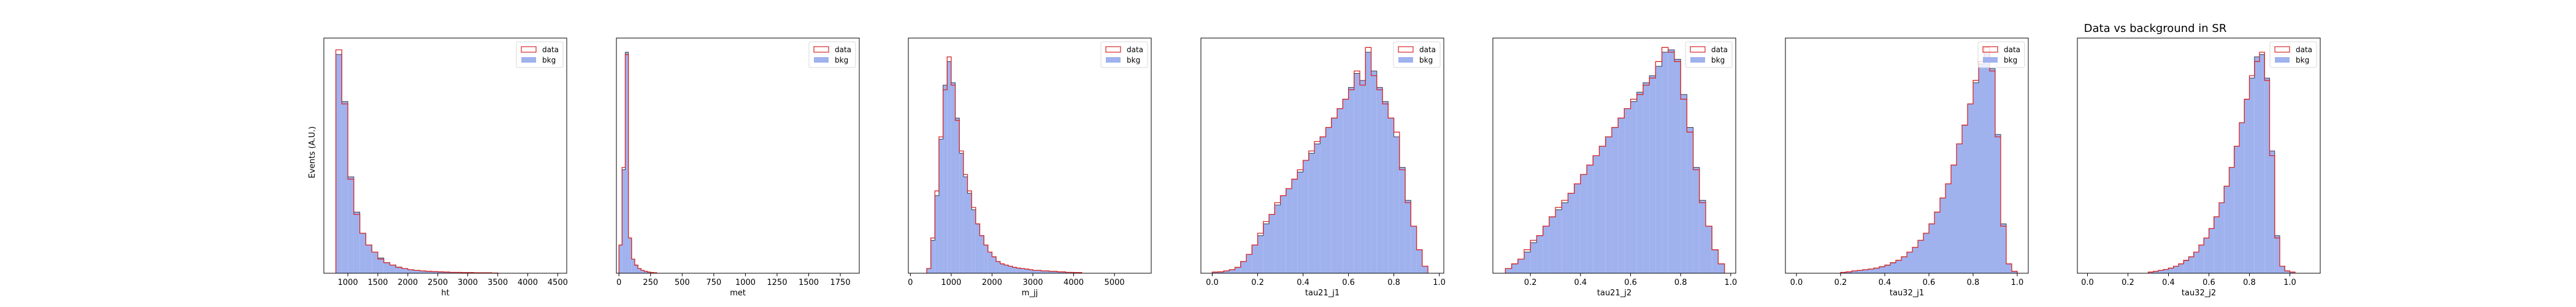 The height and width of the screenshot is (307, 2576). Describe the element at coordinates (558, 282) in the screenshot. I see `x-tick-label: 4500` at that location.